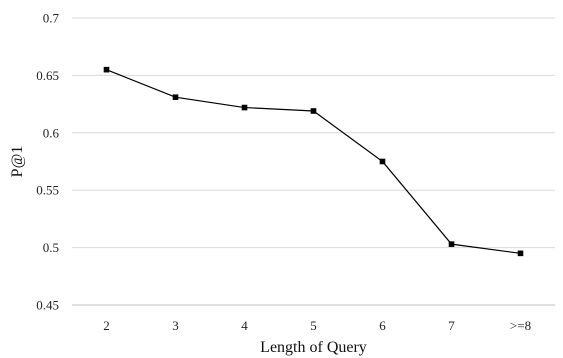 The height and width of the screenshot is (358, 563). What do you see at coordinates (313, 347) in the screenshot?
I see `x-axis-title: Length of Query` at bounding box center [313, 347].